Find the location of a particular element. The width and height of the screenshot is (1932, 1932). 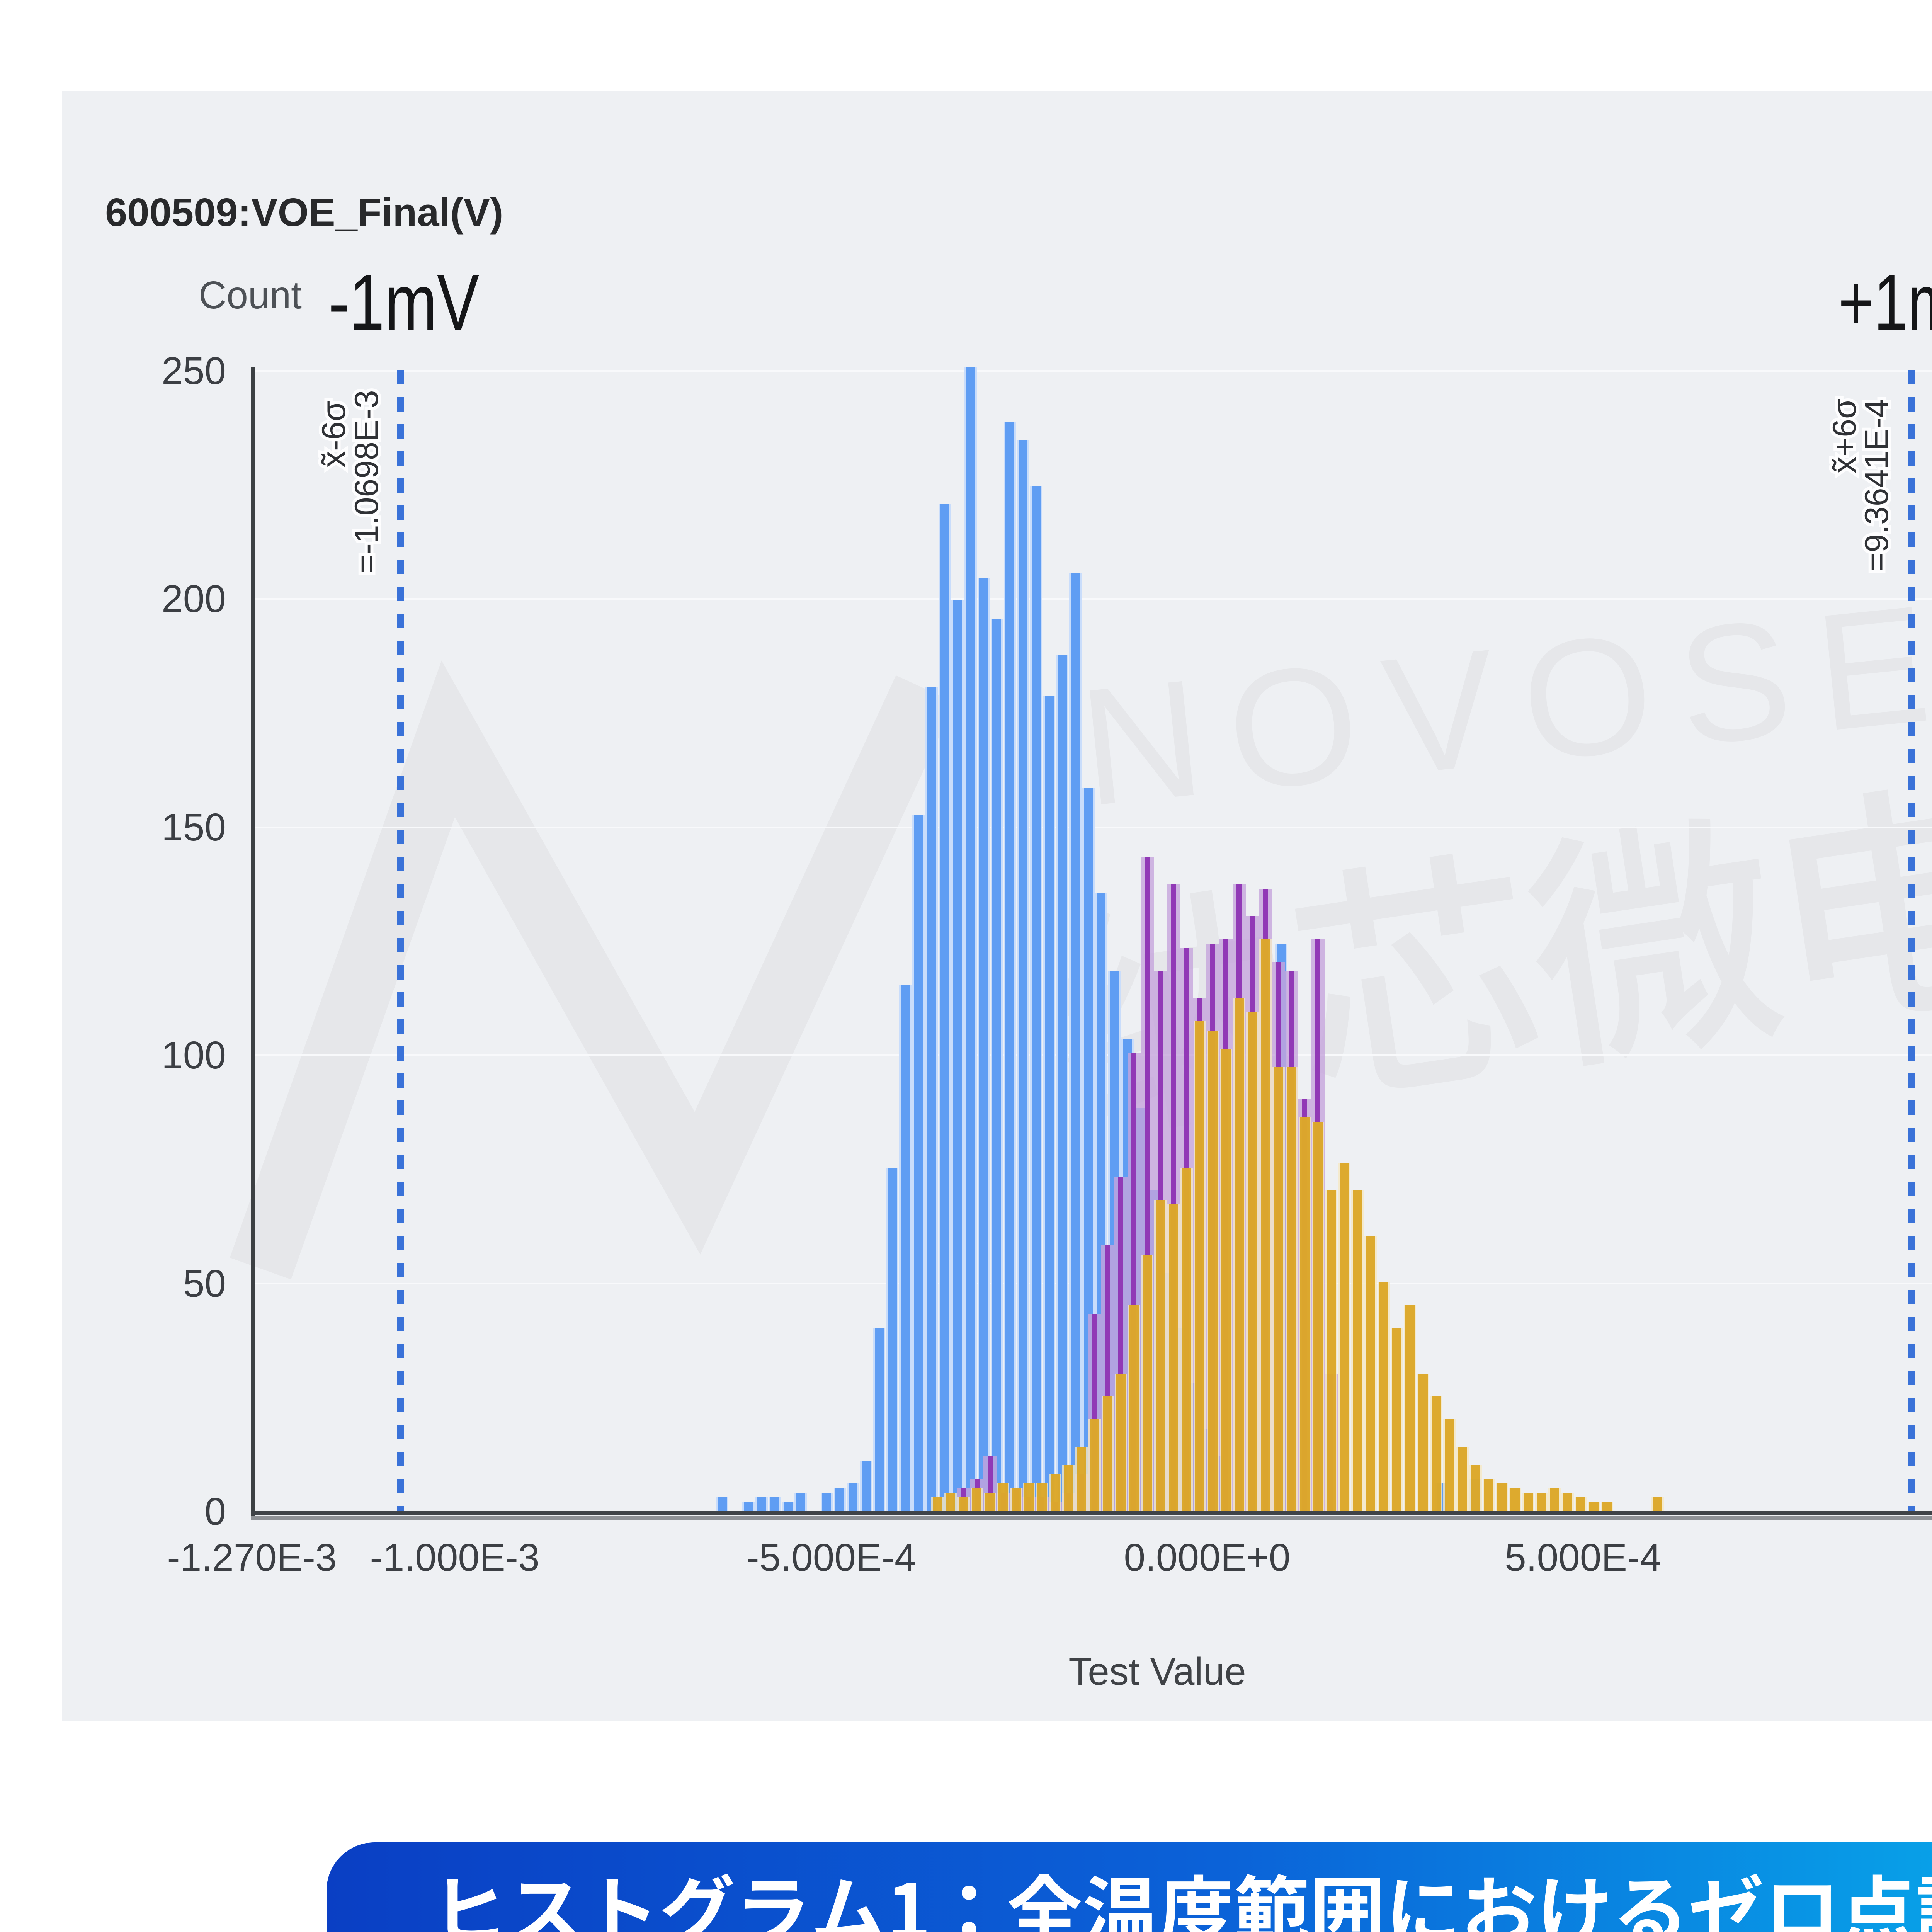

svg-text: +1mV is located at coordinates (1885, 303).